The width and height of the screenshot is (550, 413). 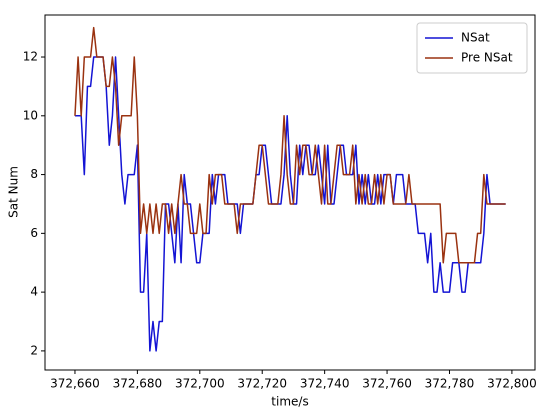 I want to click on y-tick-label: 4, so click(x=34, y=292).